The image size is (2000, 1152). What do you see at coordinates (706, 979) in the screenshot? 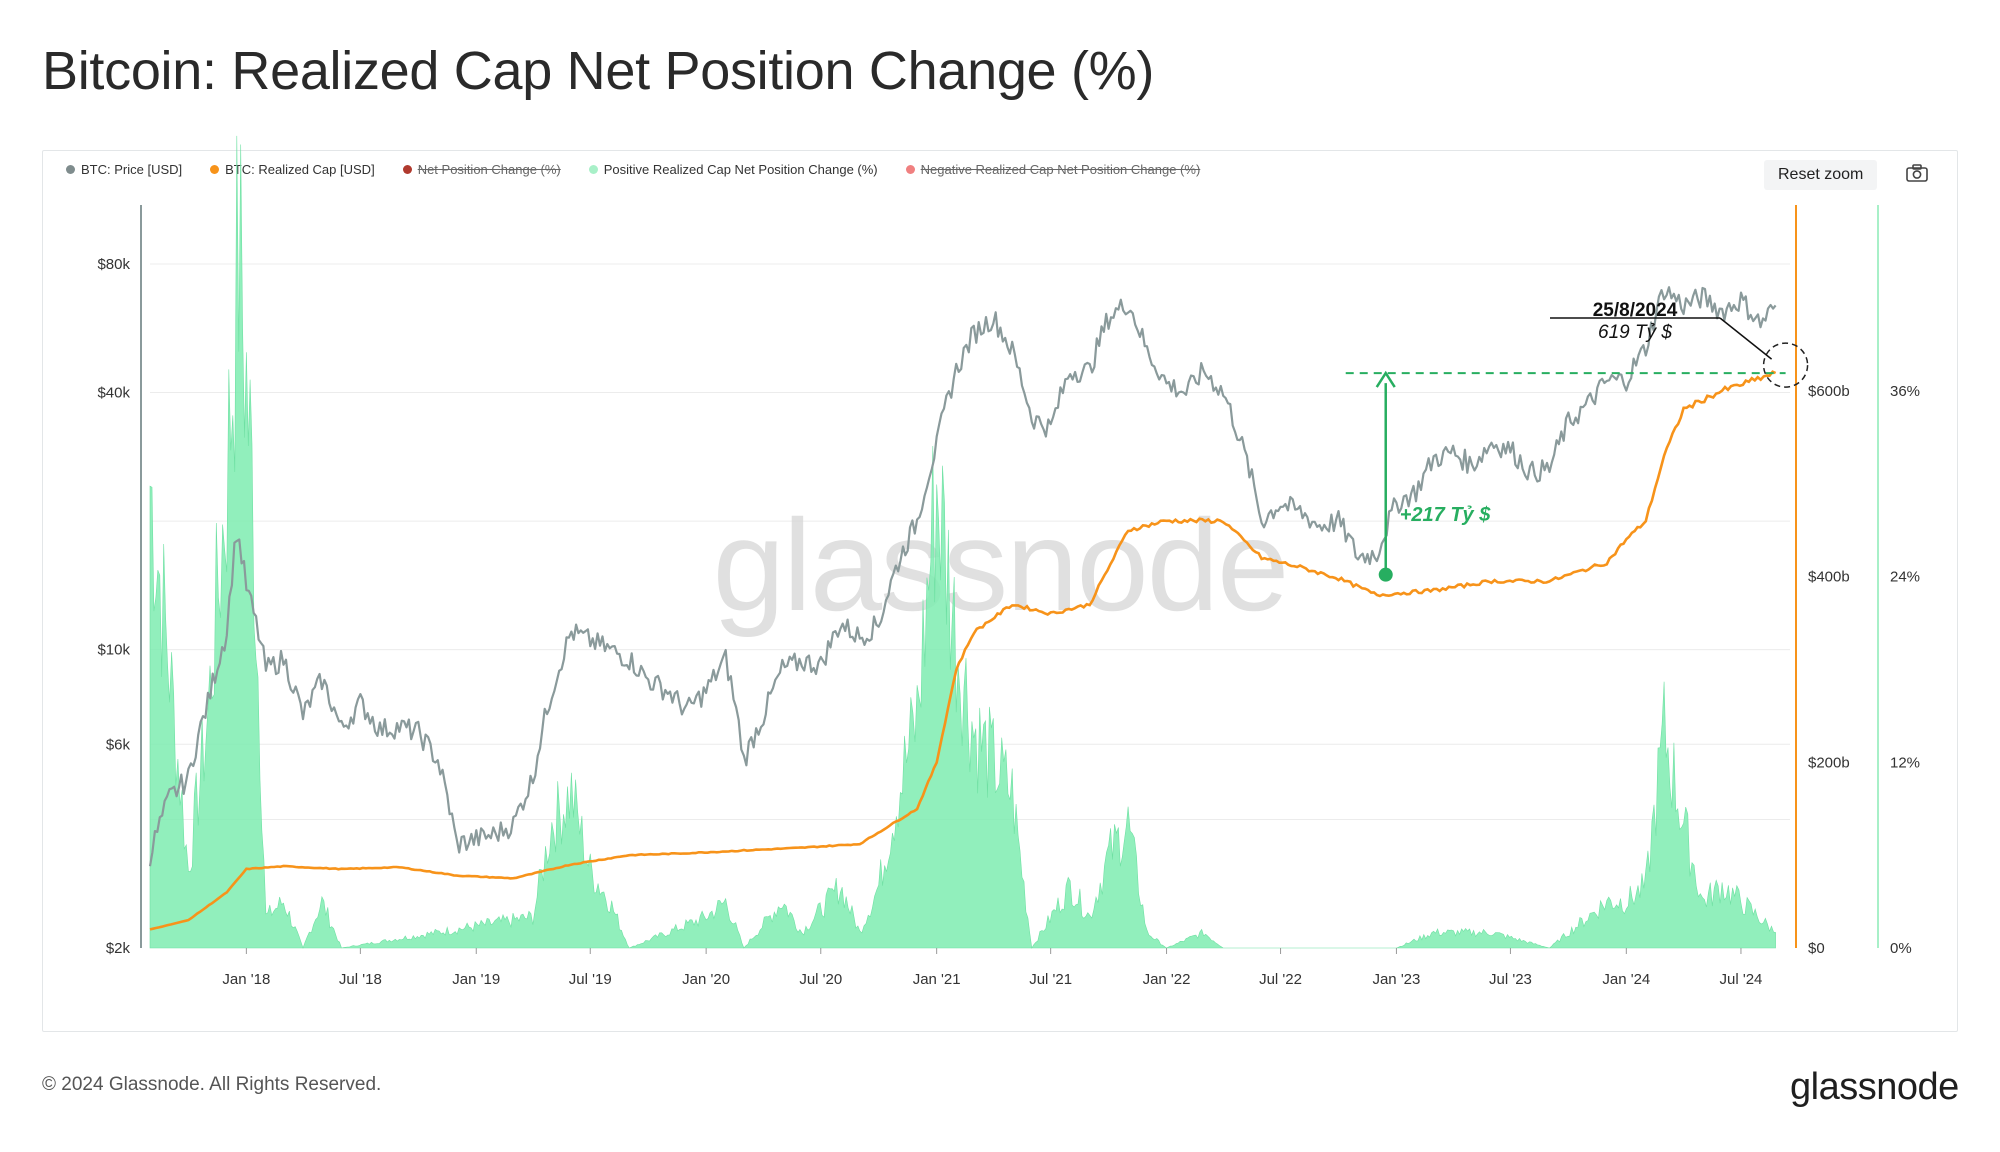
I see `x-tick-label: Jan '20` at bounding box center [706, 979].